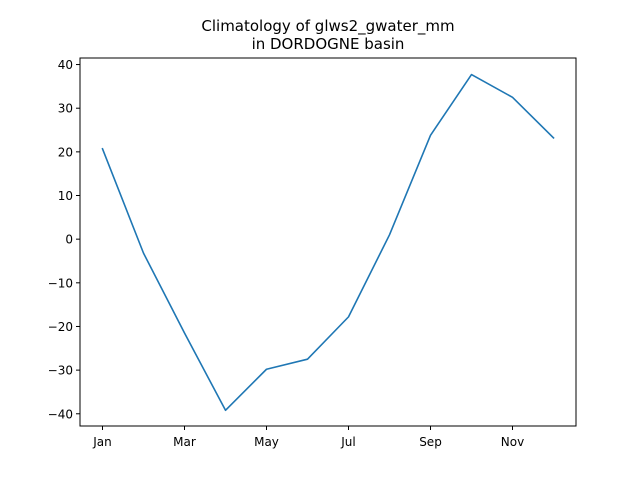 This screenshot has width=640, height=480. Describe the element at coordinates (65, 65) in the screenshot. I see `y-tick-label: 40` at that location.